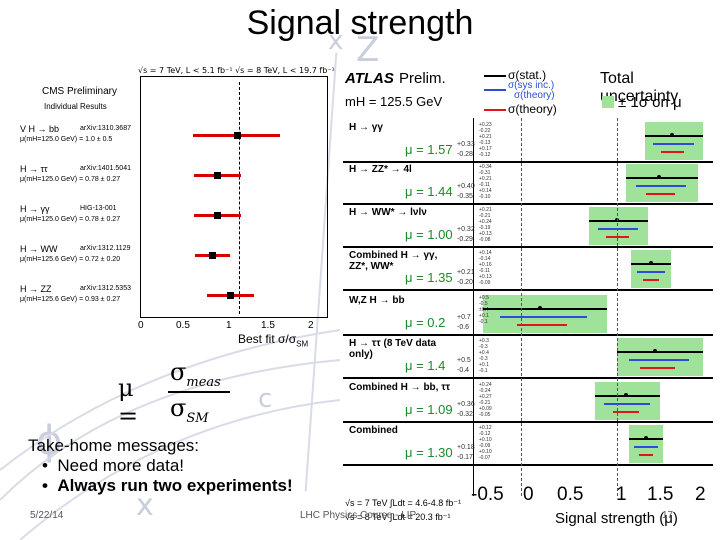 Image resolution: width=720 pixels, height=540 pixels. Describe the element at coordinates (528, 494) in the screenshot. I see `atlas-x-tick: 0` at that location.